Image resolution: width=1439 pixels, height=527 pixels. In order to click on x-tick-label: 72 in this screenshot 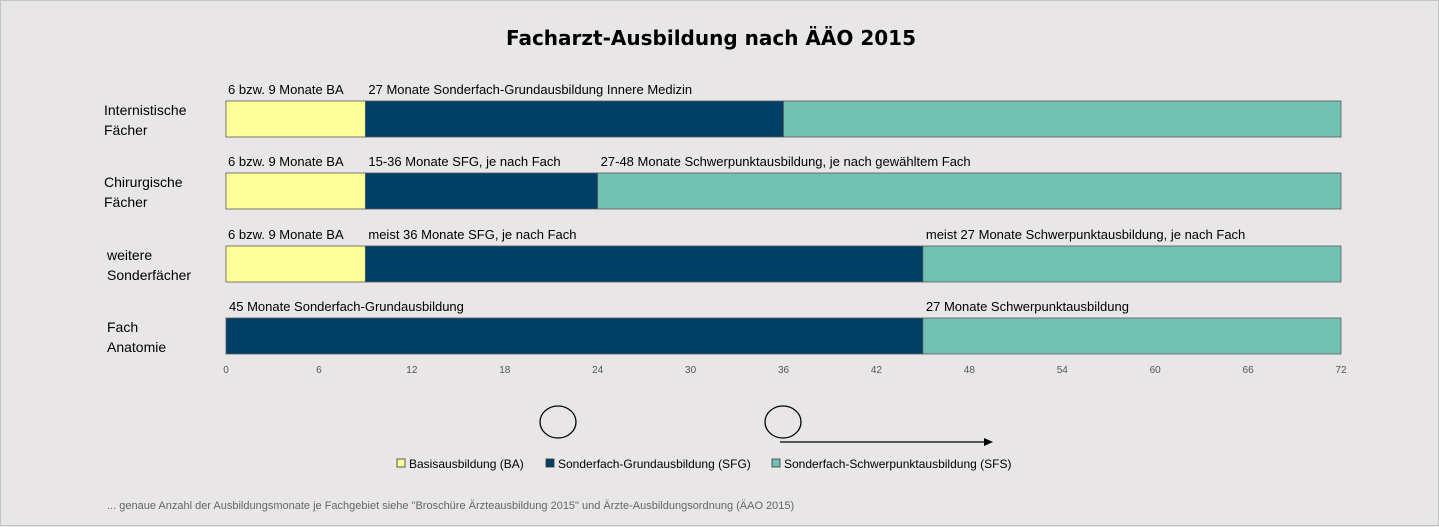, I will do `click(1341, 370)`.